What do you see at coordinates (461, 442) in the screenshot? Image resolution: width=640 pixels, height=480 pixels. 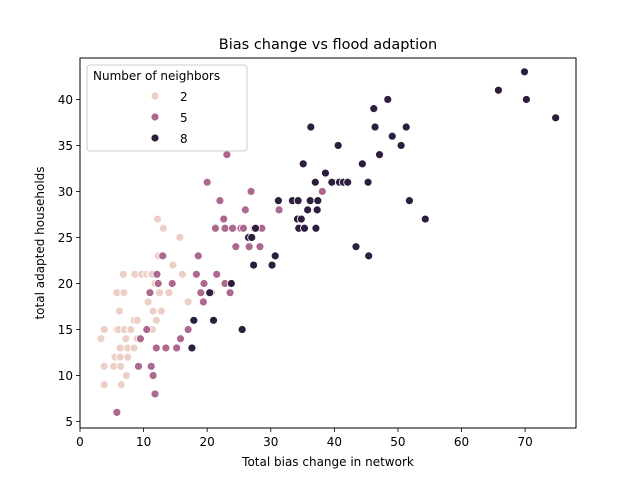 I see `x-tick-label: 60` at bounding box center [461, 442].